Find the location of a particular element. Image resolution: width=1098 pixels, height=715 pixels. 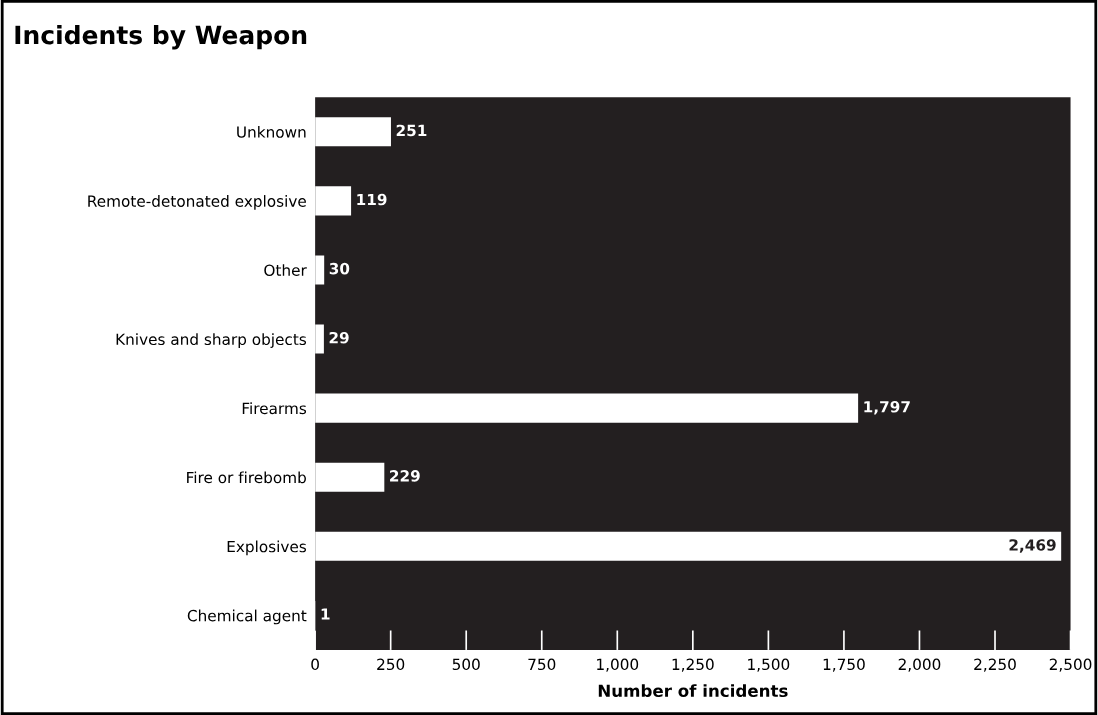

y-tick-label: Remote-detonated explosive is located at coordinates (197, 202).